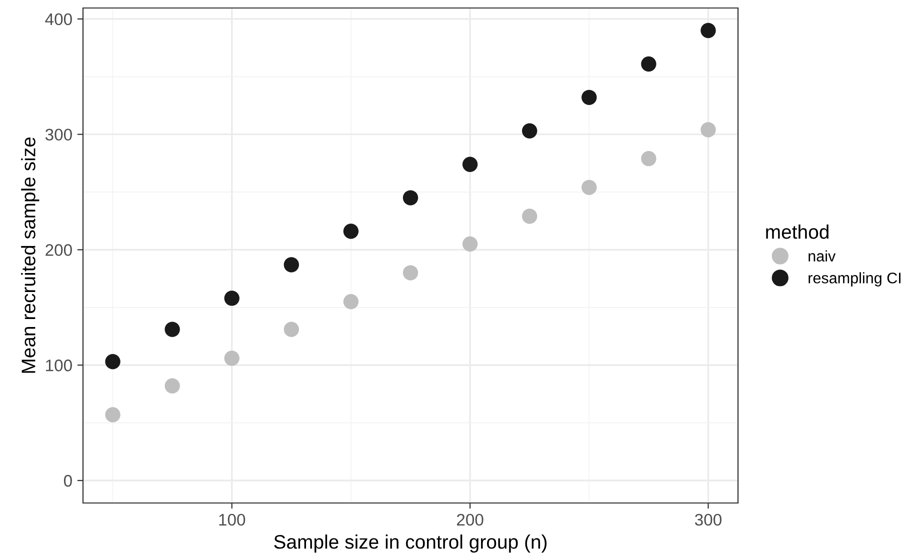 The image size is (923, 560). Describe the element at coordinates (59, 366) in the screenshot. I see `y-tick-label: 100` at that location.